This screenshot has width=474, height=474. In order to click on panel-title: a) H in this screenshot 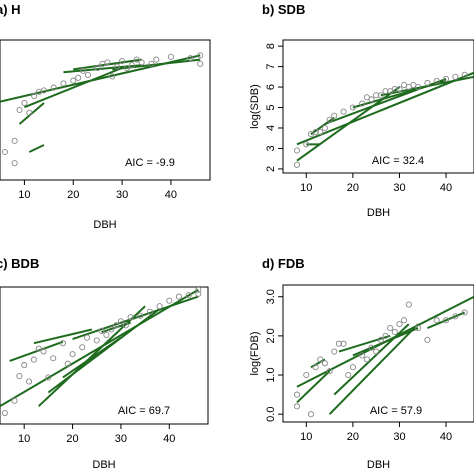, I will do `click(10, 9)`.